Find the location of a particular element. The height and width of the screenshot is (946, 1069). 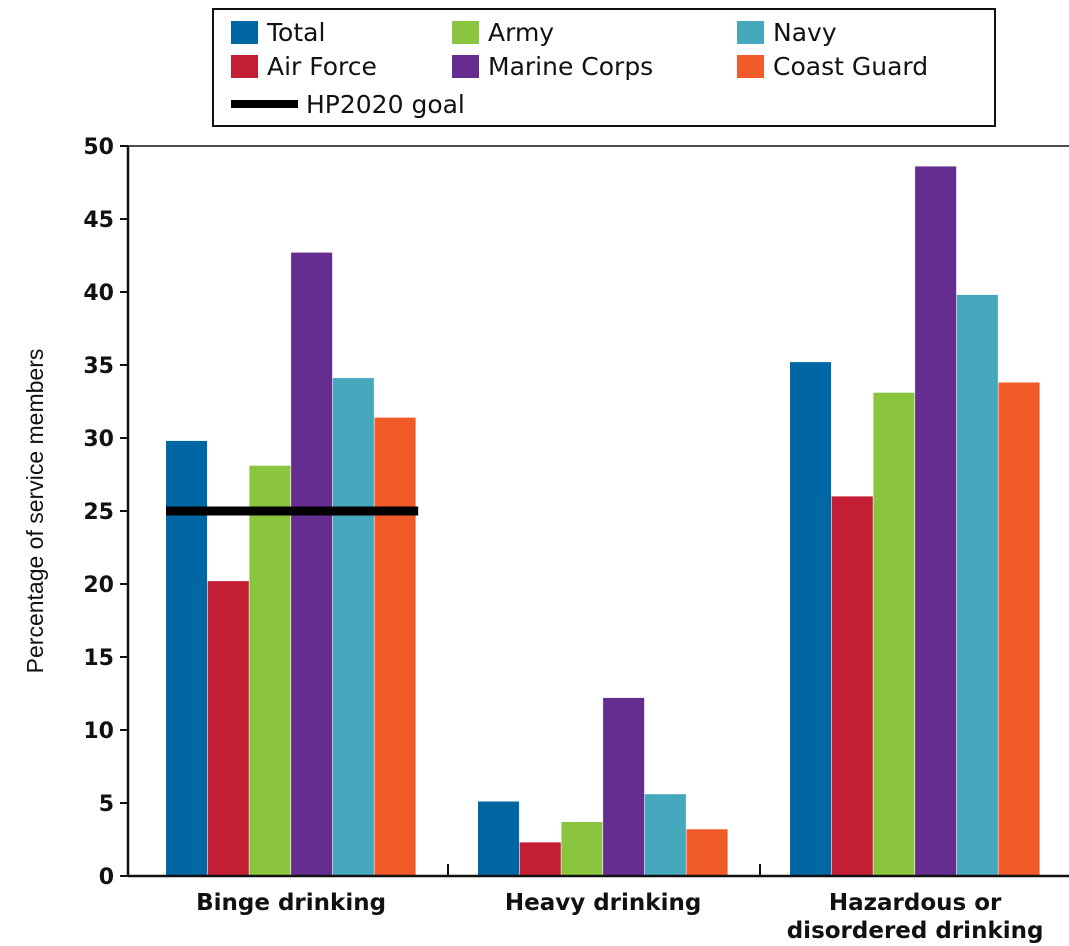

bar-army-heavy-drinking is located at coordinates (582, 849).